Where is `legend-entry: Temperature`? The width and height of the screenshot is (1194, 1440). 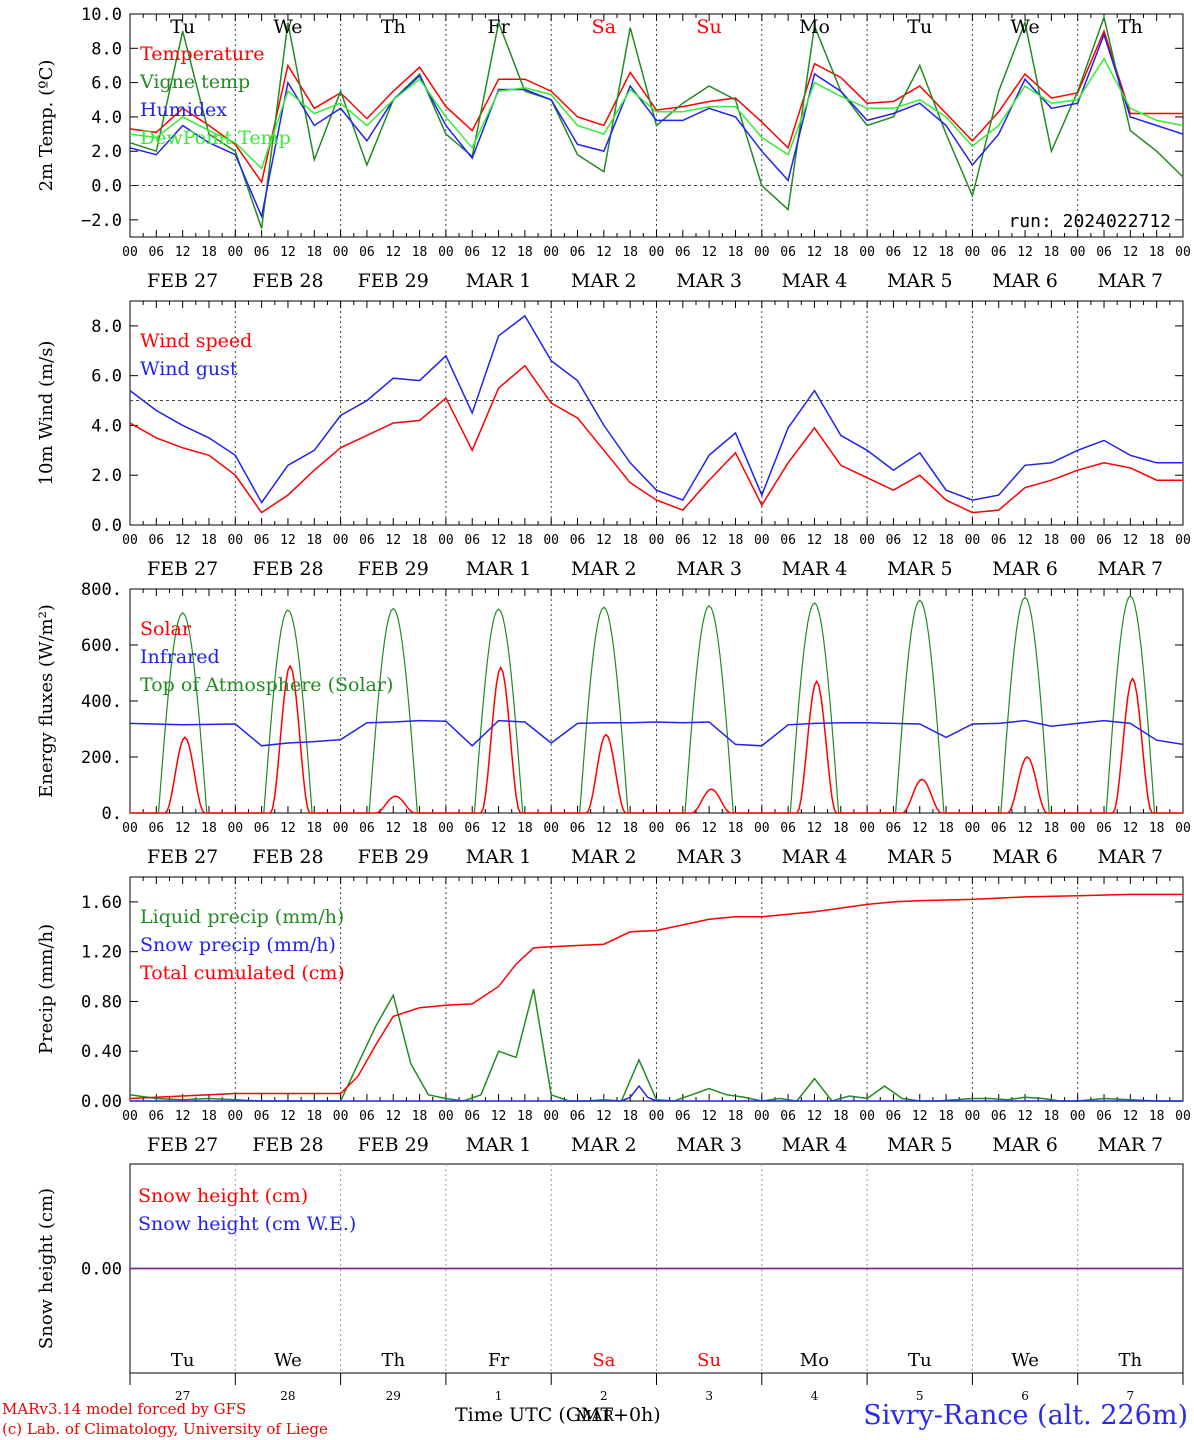 legend-entry: Temperature is located at coordinates (202, 54).